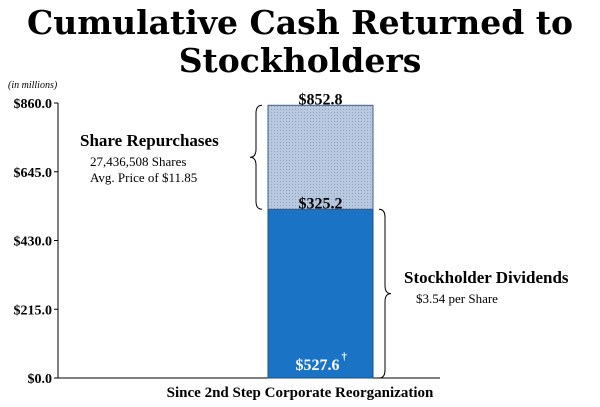 This screenshot has height=407, width=600. What do you see at coordinates (33, 104) in the screenshot?
I see `y-tick-label: $860.0` at bounding box center [33, 104].